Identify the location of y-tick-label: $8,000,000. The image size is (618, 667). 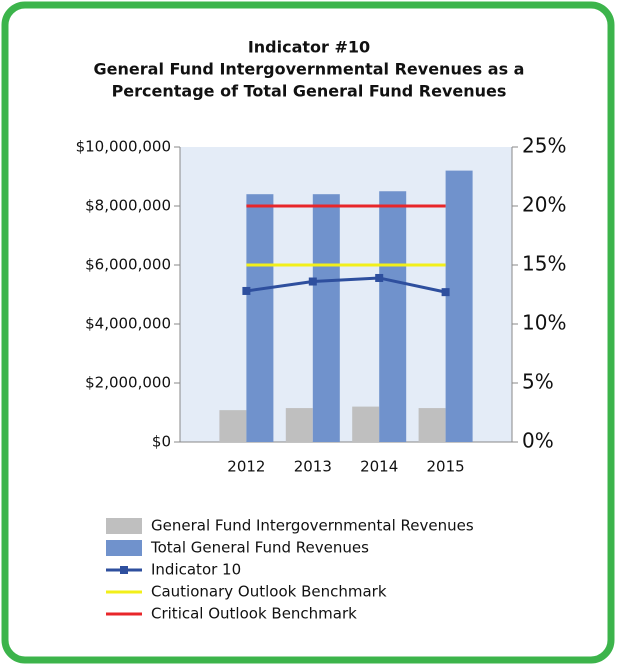
(128, 206).